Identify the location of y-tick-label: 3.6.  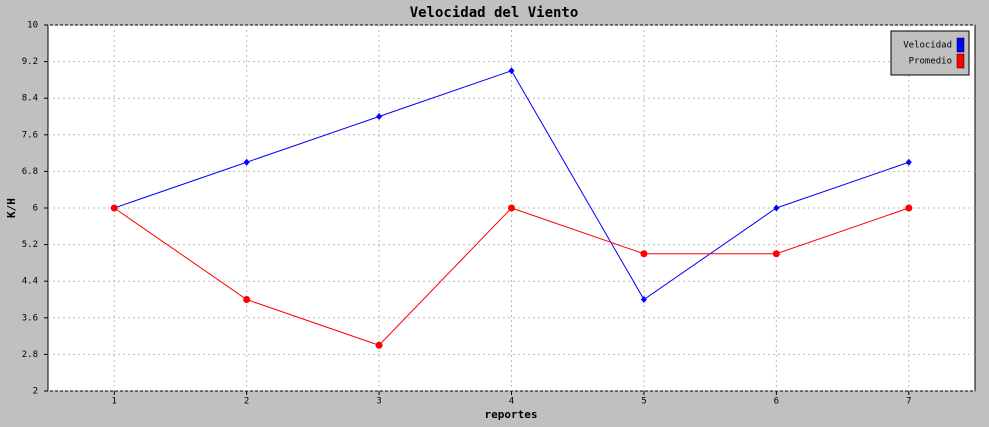
(30, 318).